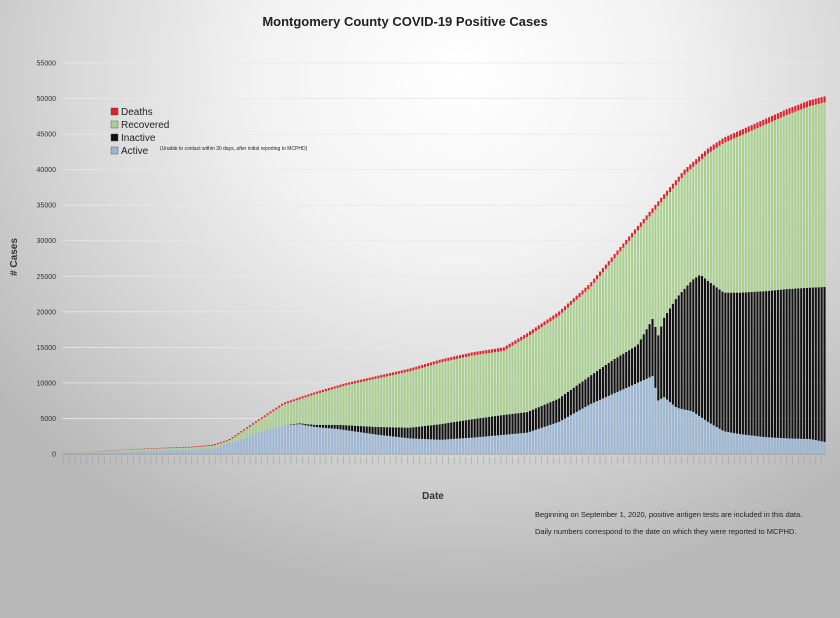  I want to click on legend-label-inactive: Inactive, so click(138, 138).